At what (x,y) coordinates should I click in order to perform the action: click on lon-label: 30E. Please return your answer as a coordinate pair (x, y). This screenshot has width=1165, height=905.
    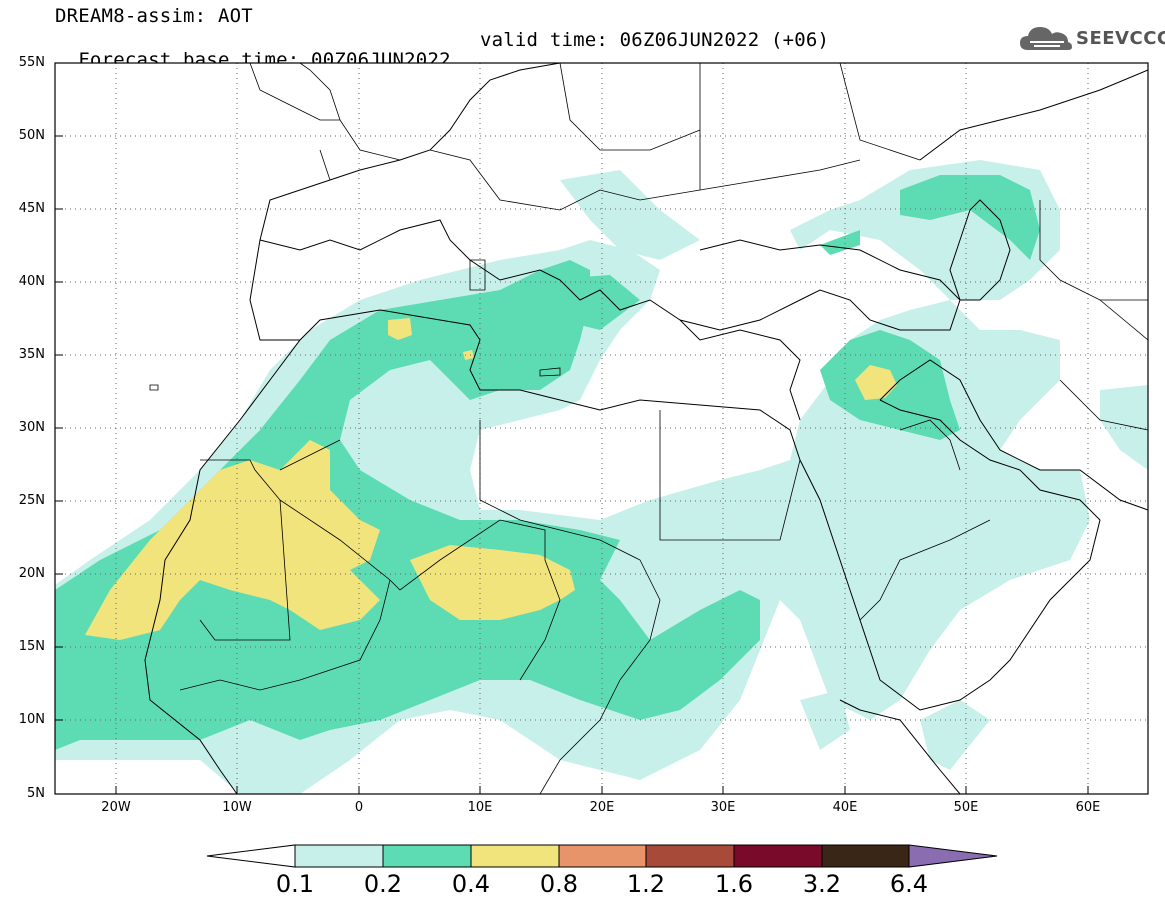
    Looking at the image, I should click on (723, 807).